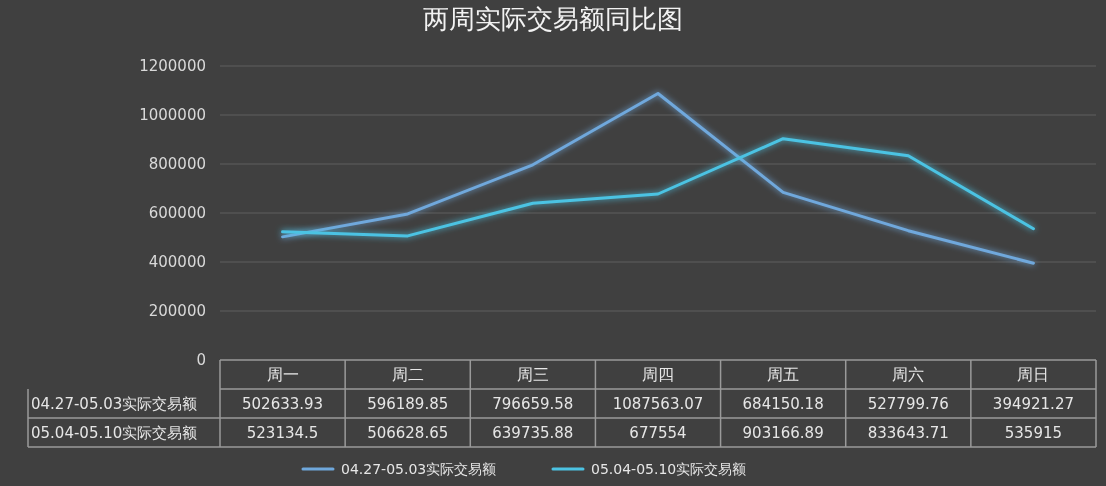 The height and width of the screenshot is (486, 1106). Describe the element at coordinates (669, 469) in the screenshot. I see `legend-label: 05.04-05.10实际交易额` at that location.